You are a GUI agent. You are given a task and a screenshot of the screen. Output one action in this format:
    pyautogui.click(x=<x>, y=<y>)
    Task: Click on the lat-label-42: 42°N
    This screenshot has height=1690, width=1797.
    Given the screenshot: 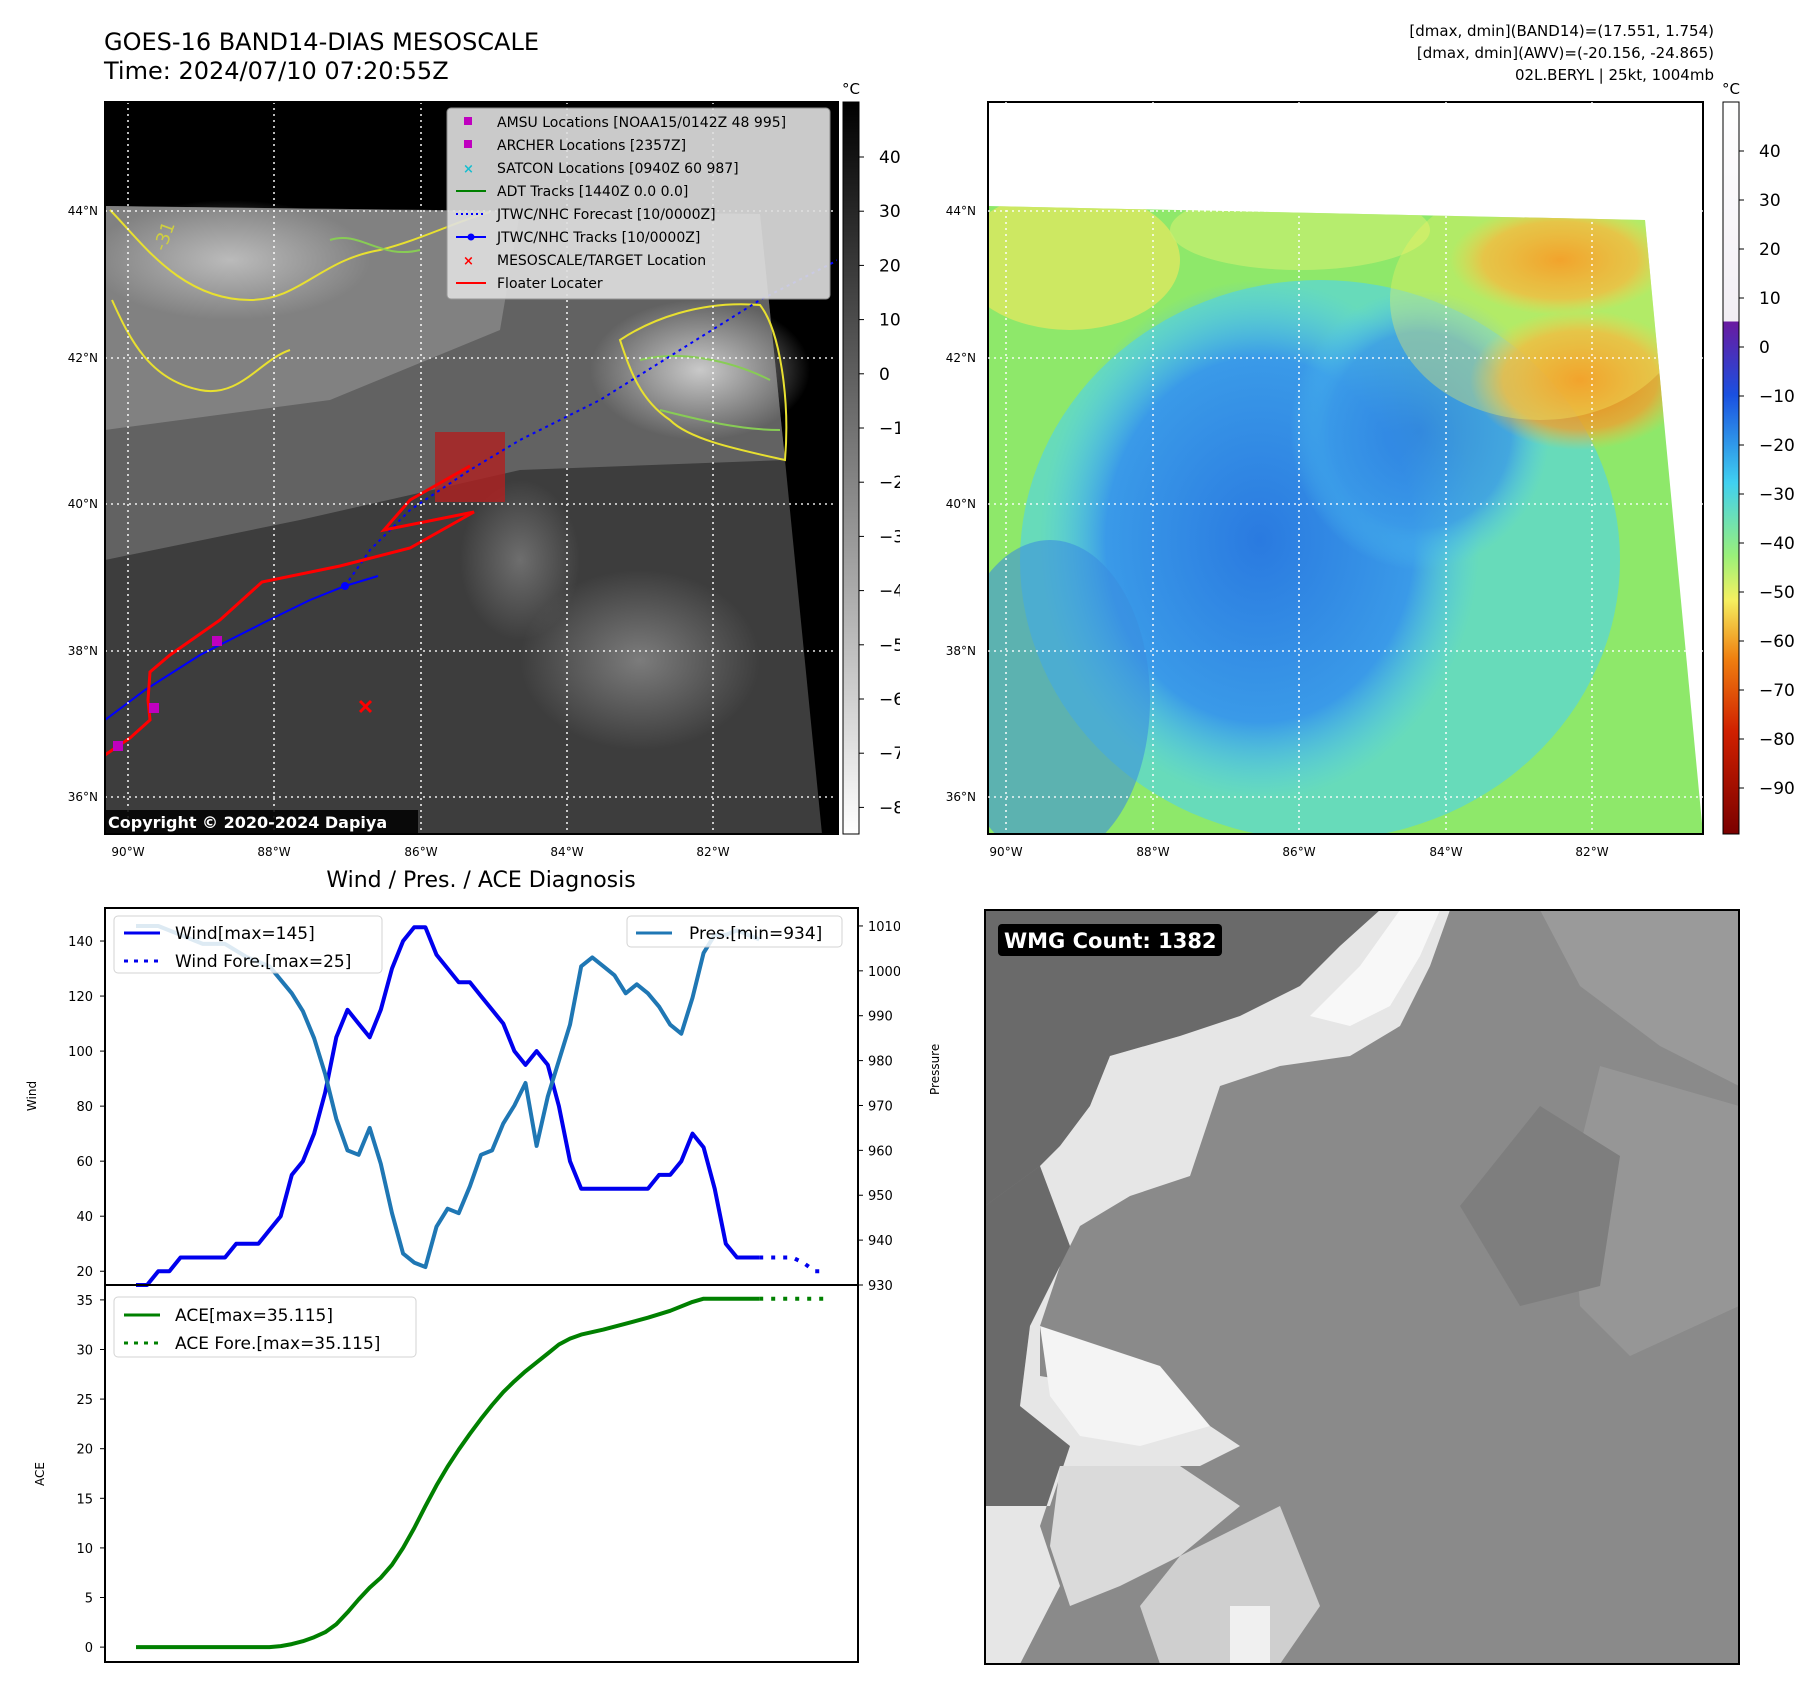 What is the action you would take?
    pyautogui.click(x=83, y=358)
    